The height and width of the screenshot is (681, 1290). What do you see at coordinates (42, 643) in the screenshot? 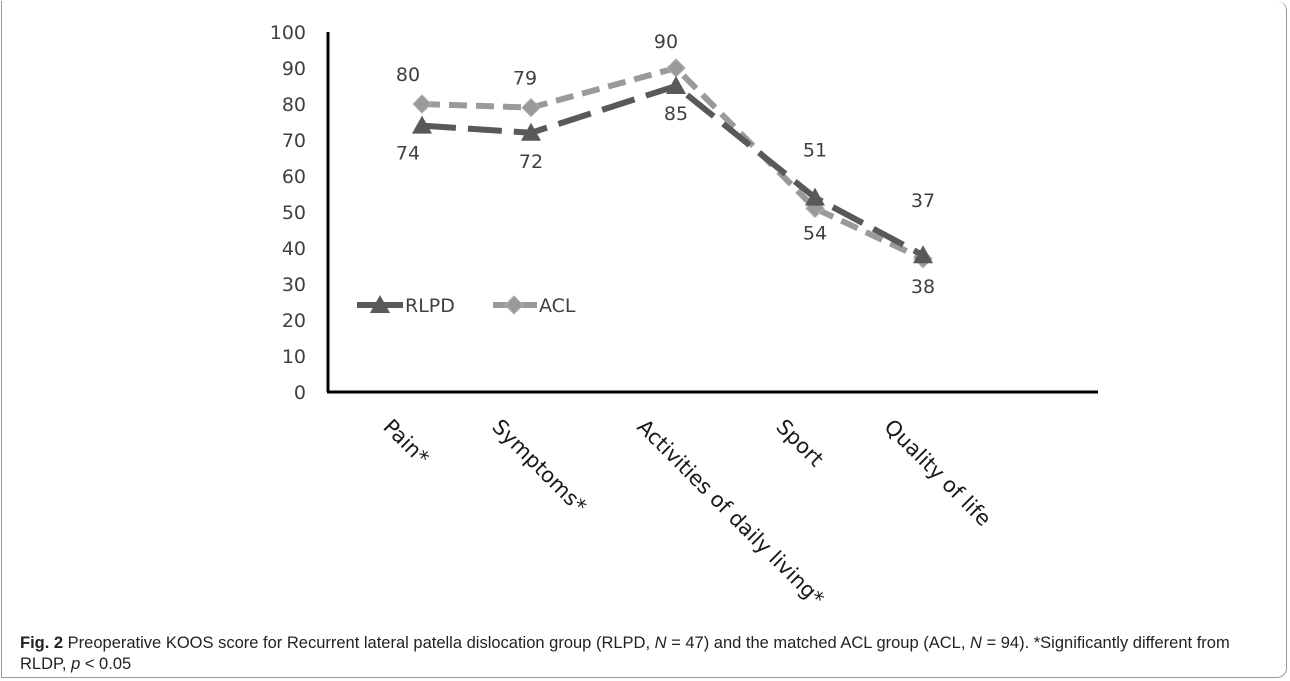
I see `caption-label: Fig. 2` at bounding box center [42, 643].